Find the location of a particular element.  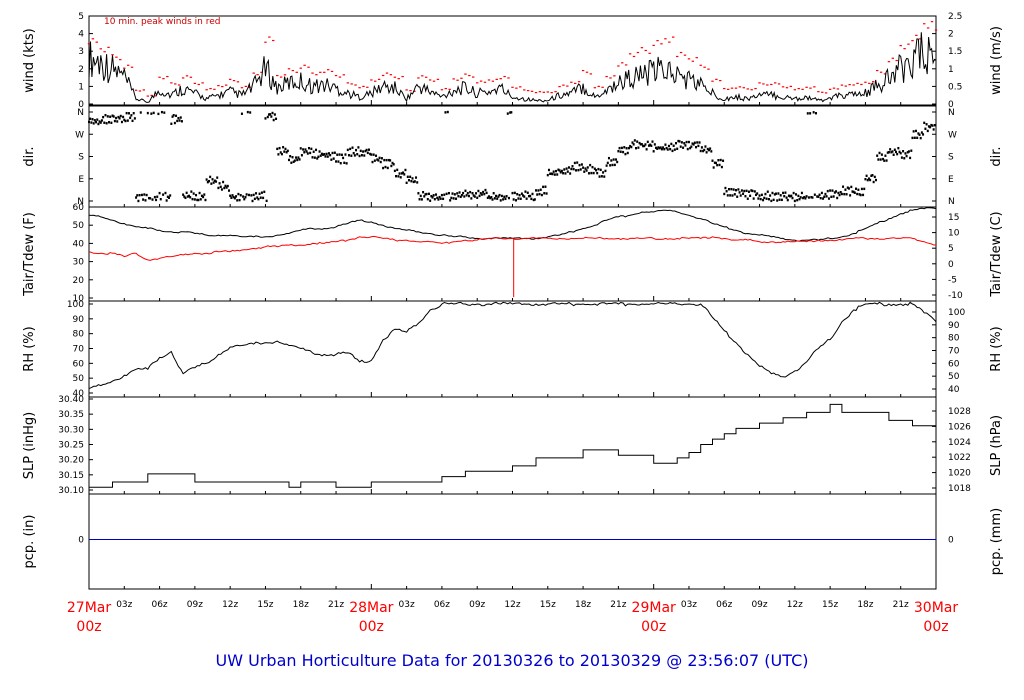

y-tick-label-right: 2 is located at coordinates (951, 35).